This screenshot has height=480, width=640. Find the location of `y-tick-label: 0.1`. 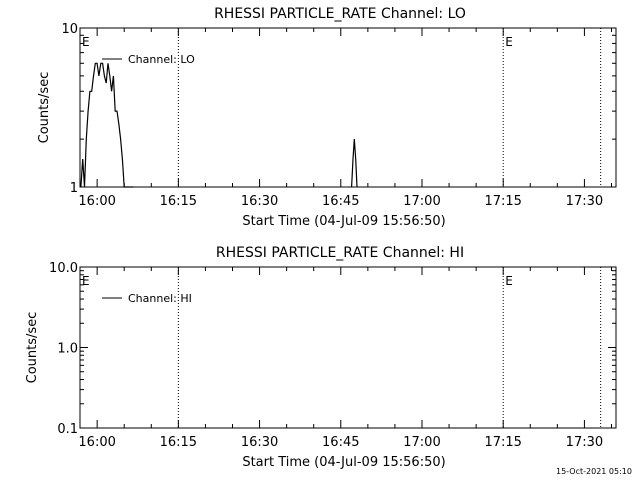

y-tick-label: 0.1 is located at coordinates (67, 429).